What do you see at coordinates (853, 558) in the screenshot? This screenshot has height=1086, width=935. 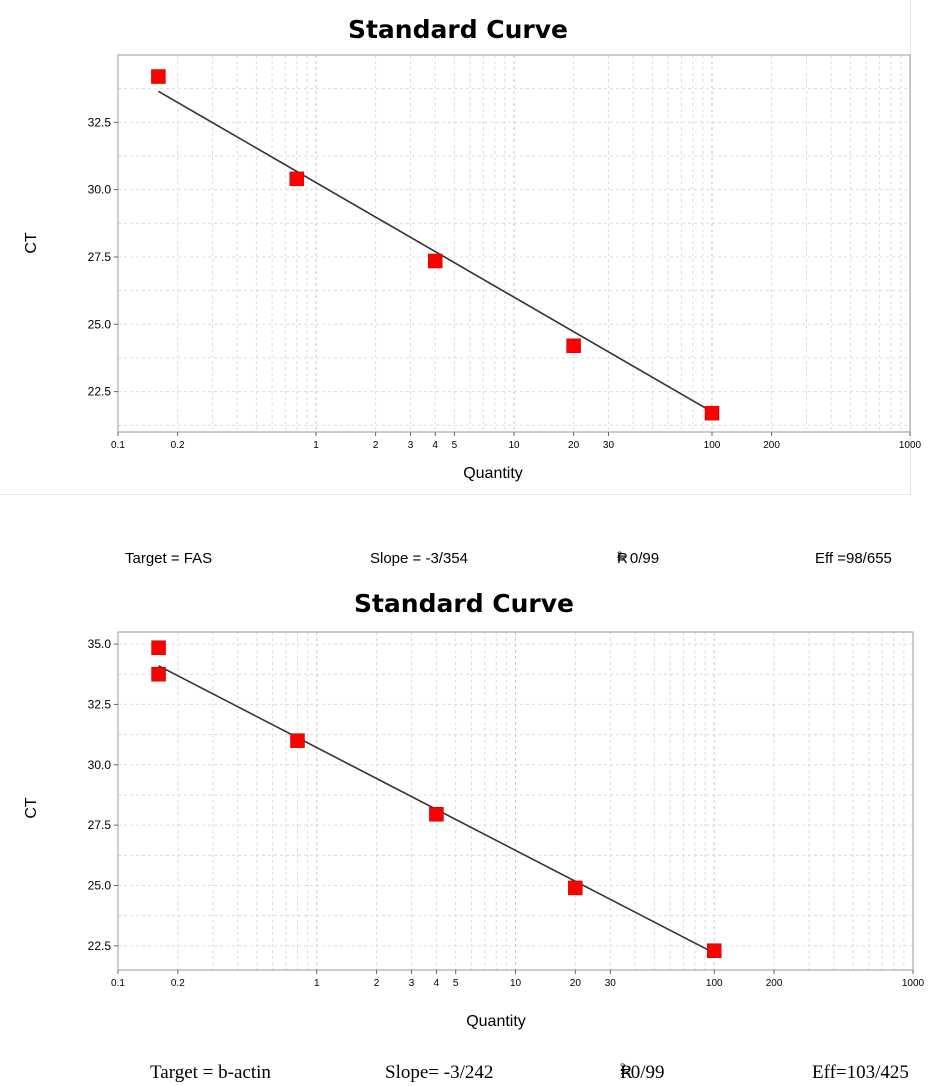 I see `efficiency-label: Eff =98/655` at bounding box center [853, 558].